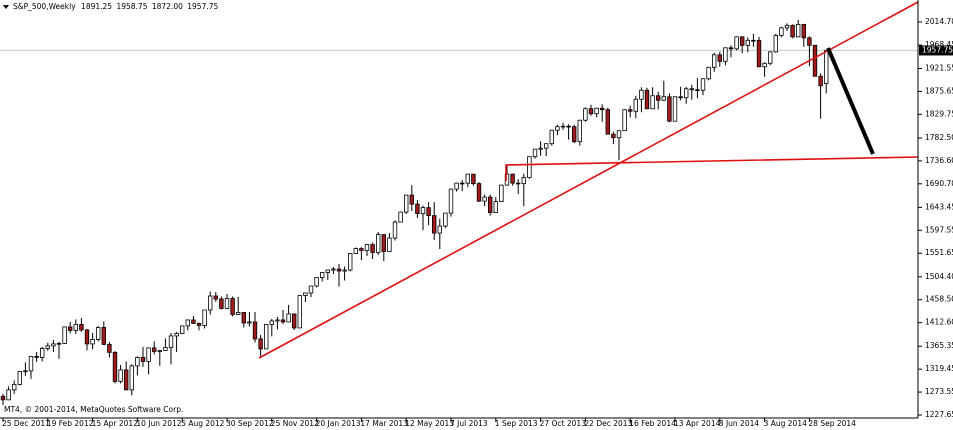 This screenshot has width=953, height=430. Describe the element at coordinates (384, 423) in the screenshot. I see `x-tick-label: 17 Mar 2013` at that location.